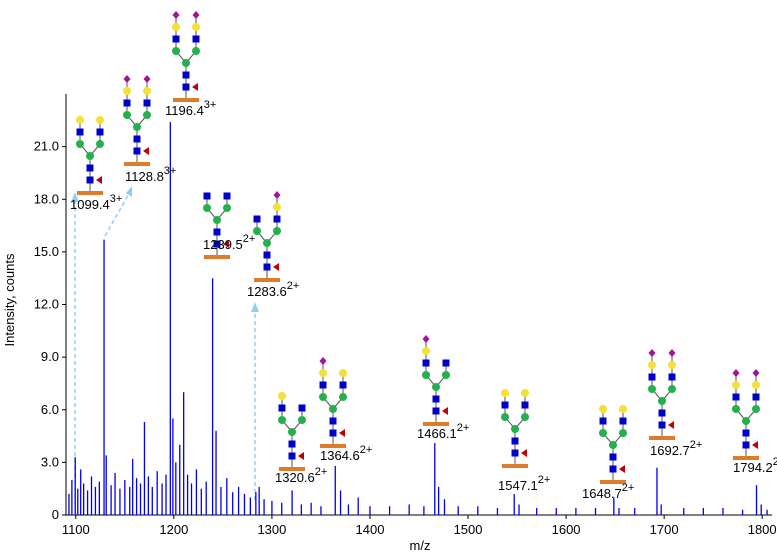 The image size is (777, 558). What do you see at coordinates (370, 529) in the screenshot?
I see `x-tick-label: 1400` at bounding box center [370, 529].